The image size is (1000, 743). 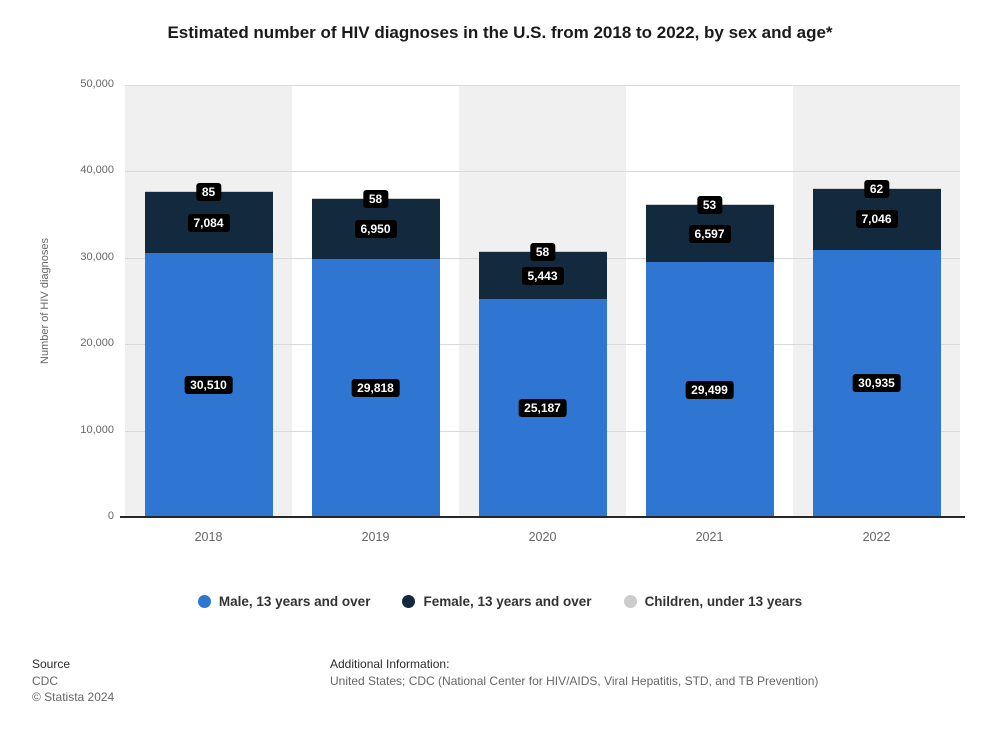 I want to click on legend-item-1: Female, 13 years and over, so click(x=497, y=601).